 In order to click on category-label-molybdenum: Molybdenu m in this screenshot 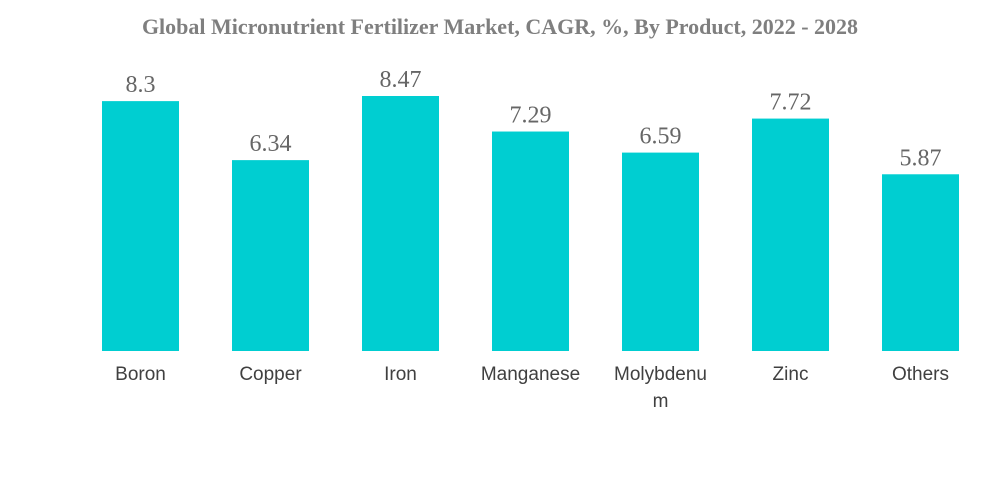, I will do `click(660, 388)`.